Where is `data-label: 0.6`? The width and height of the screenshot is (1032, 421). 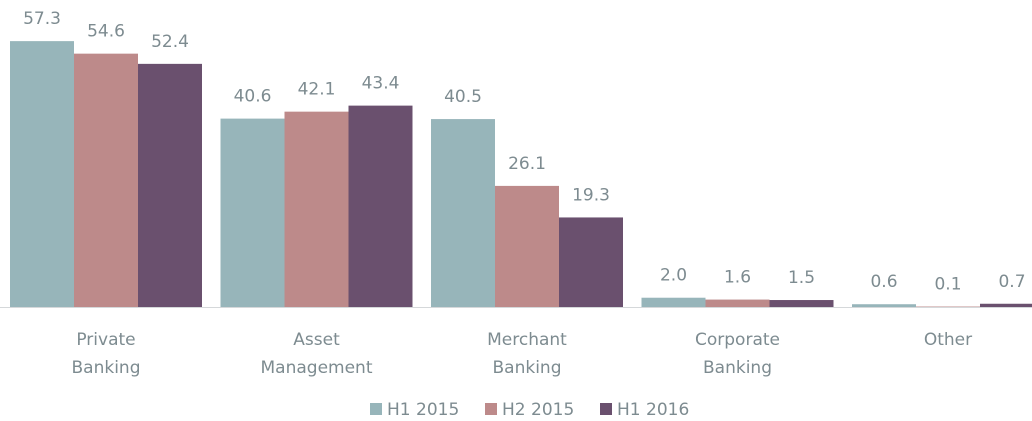 data-label: 0.6 is located at coordinates (883, 282).